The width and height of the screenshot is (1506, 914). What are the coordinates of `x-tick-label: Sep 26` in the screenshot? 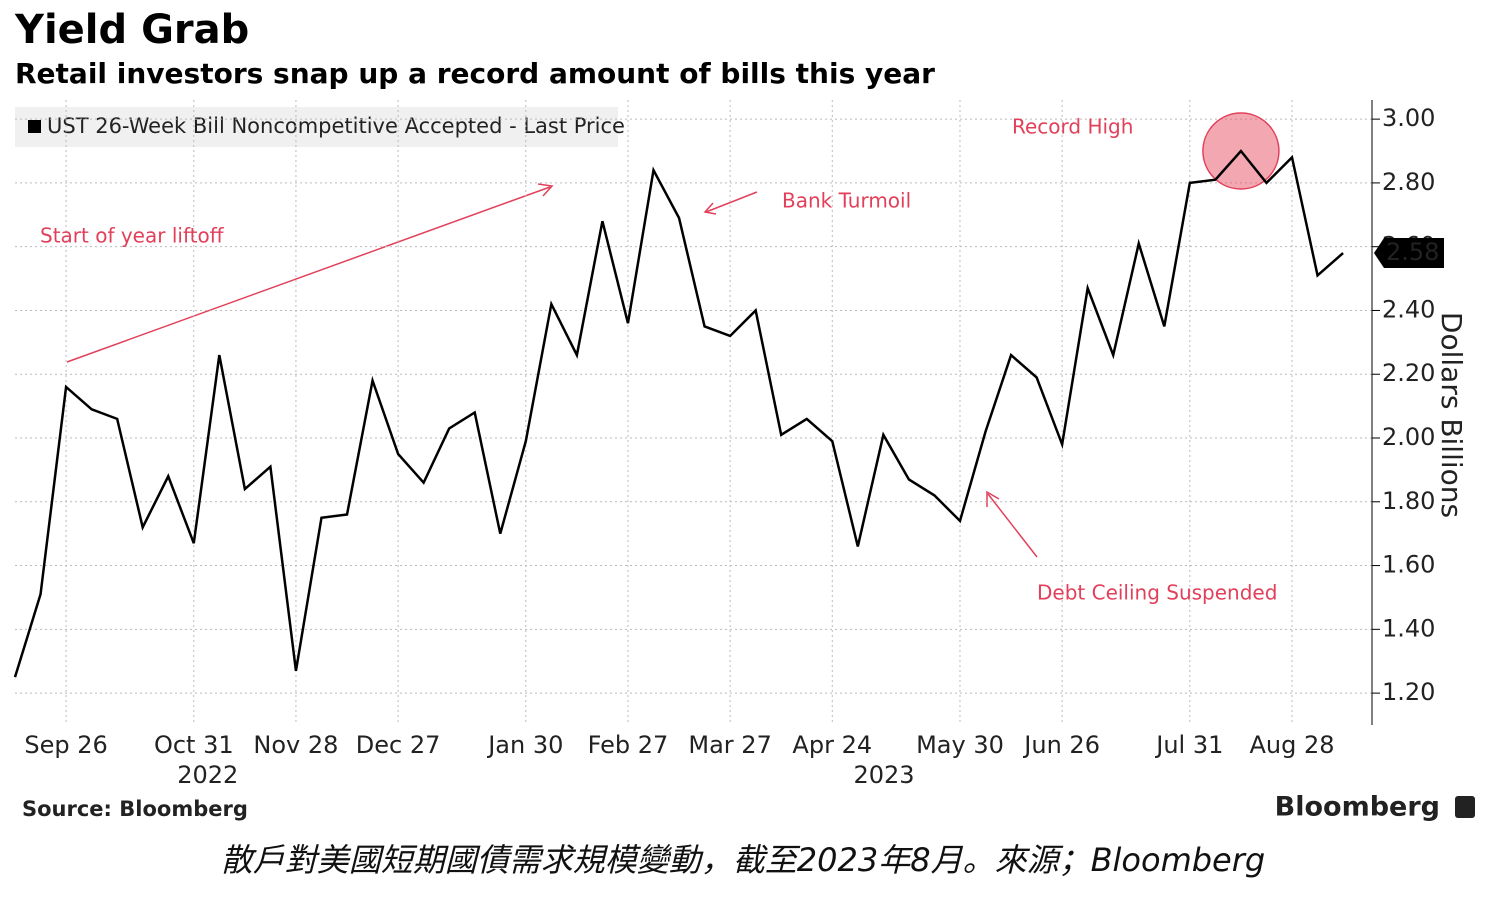 It's located at (65, 745).